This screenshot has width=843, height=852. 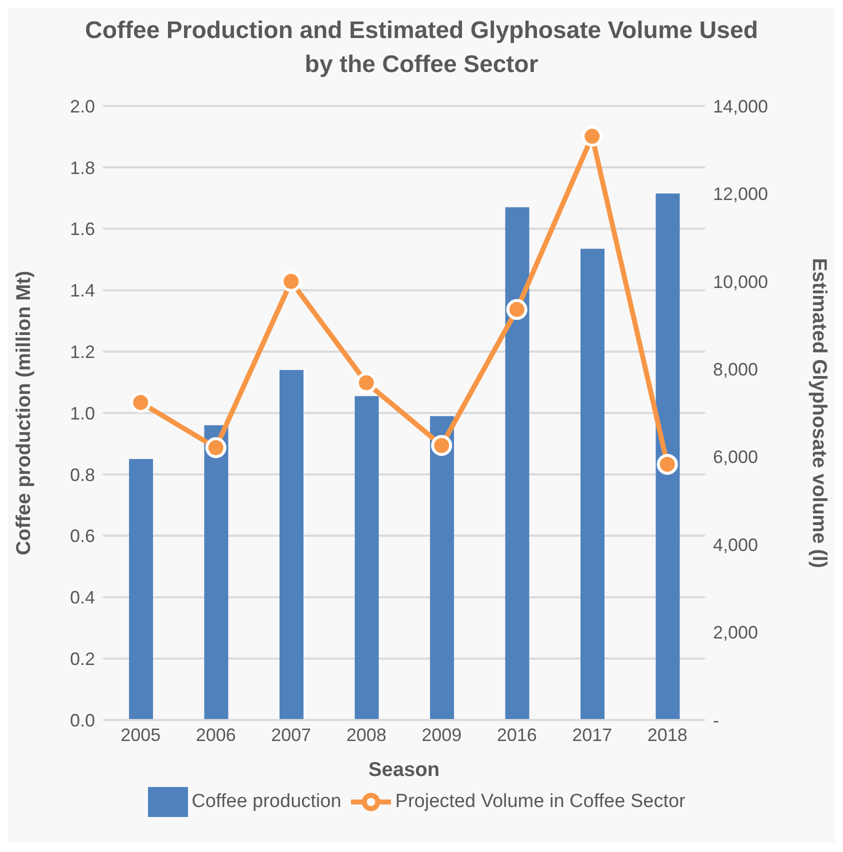 What do you see at coordinates (82, 168) in the screenshot?
I see `y-tick-label: 1.8` at bounding box center [82, 168].